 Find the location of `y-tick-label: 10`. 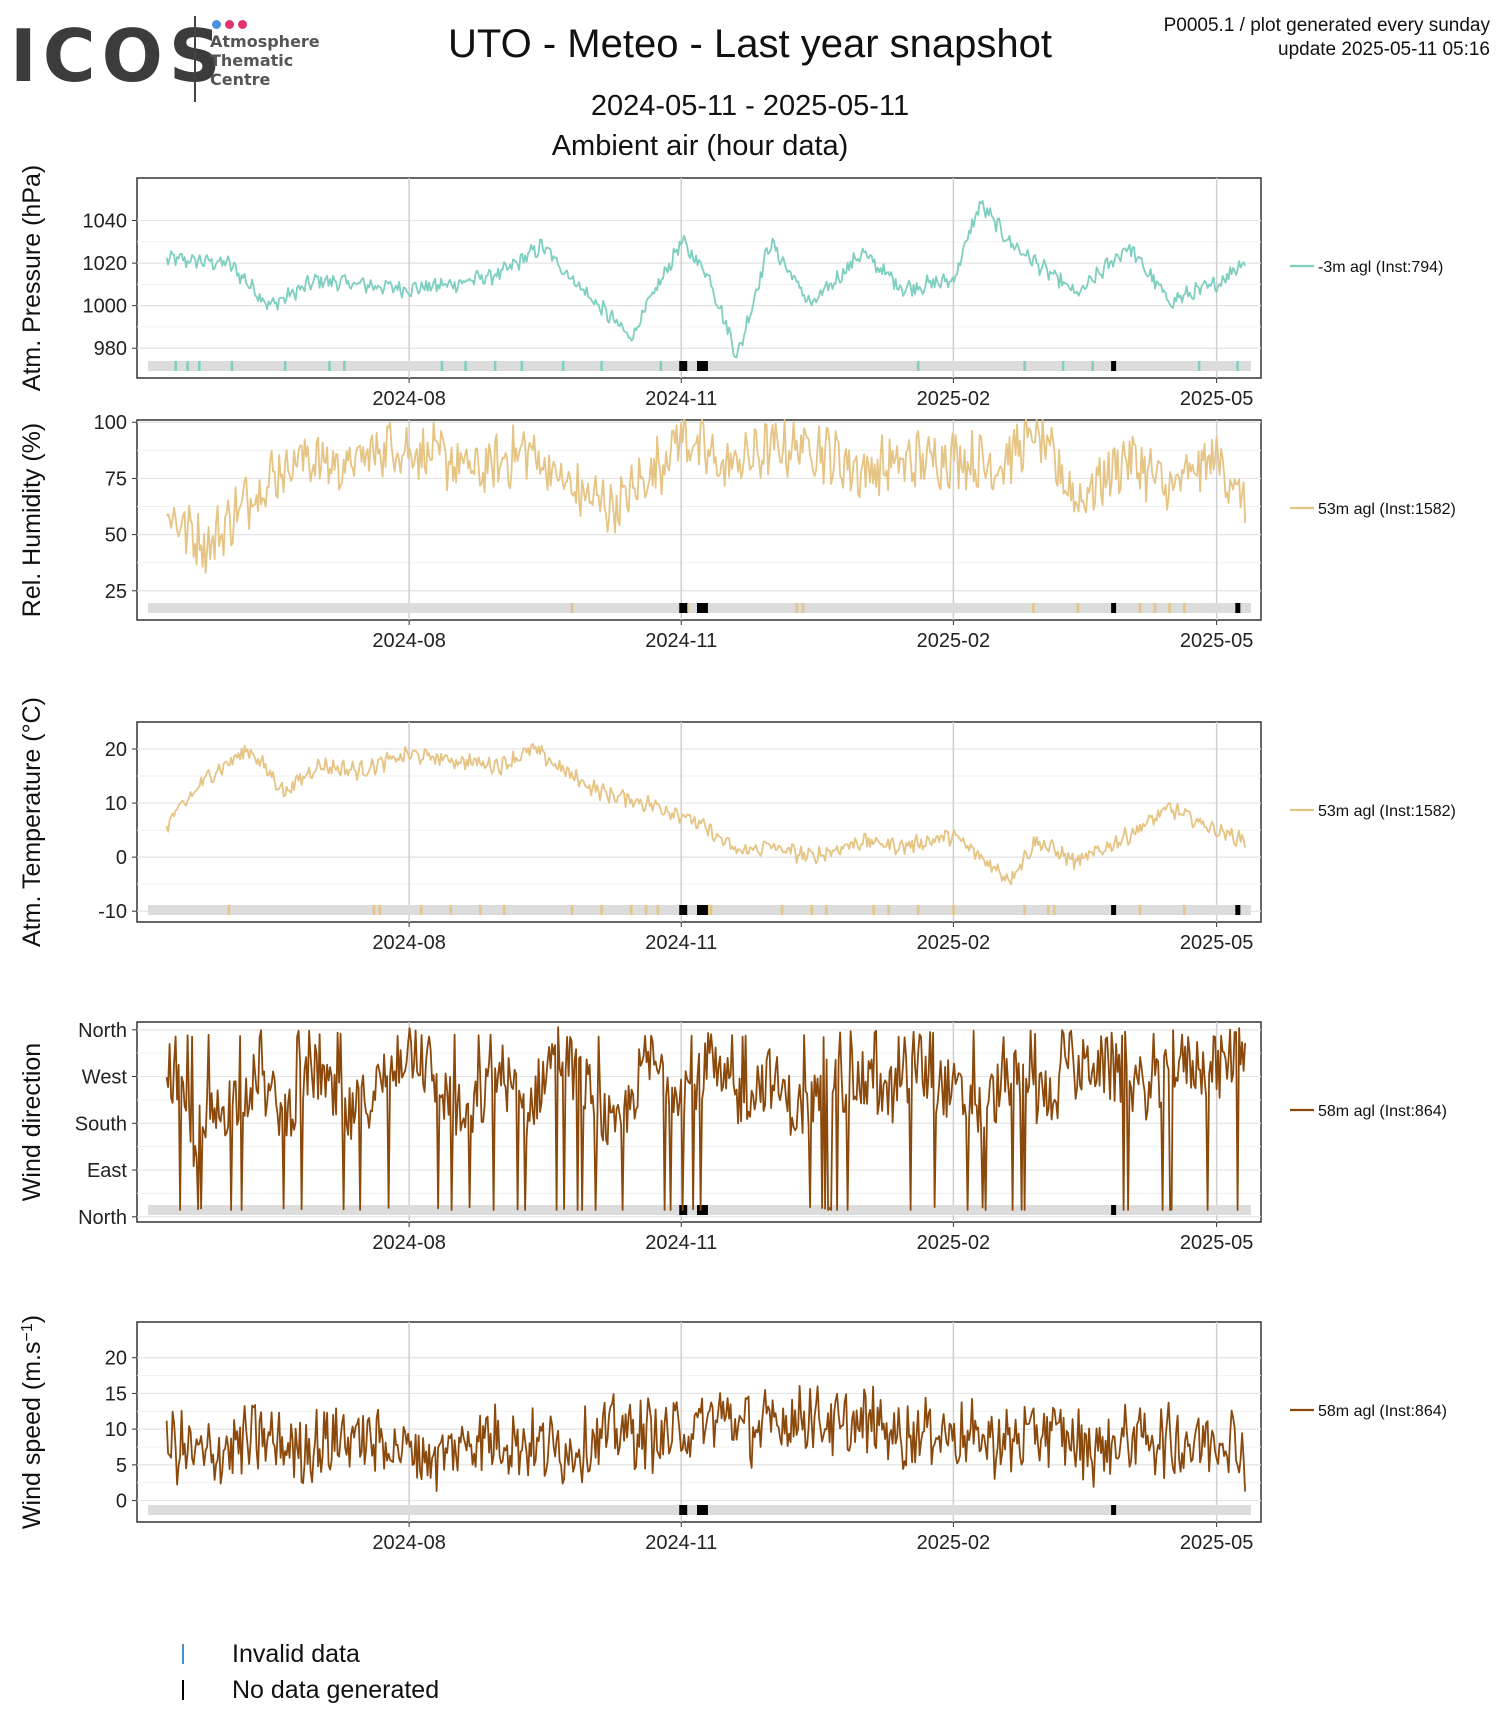

y-tick-label: 10 is located at coordinates (116, 1430).